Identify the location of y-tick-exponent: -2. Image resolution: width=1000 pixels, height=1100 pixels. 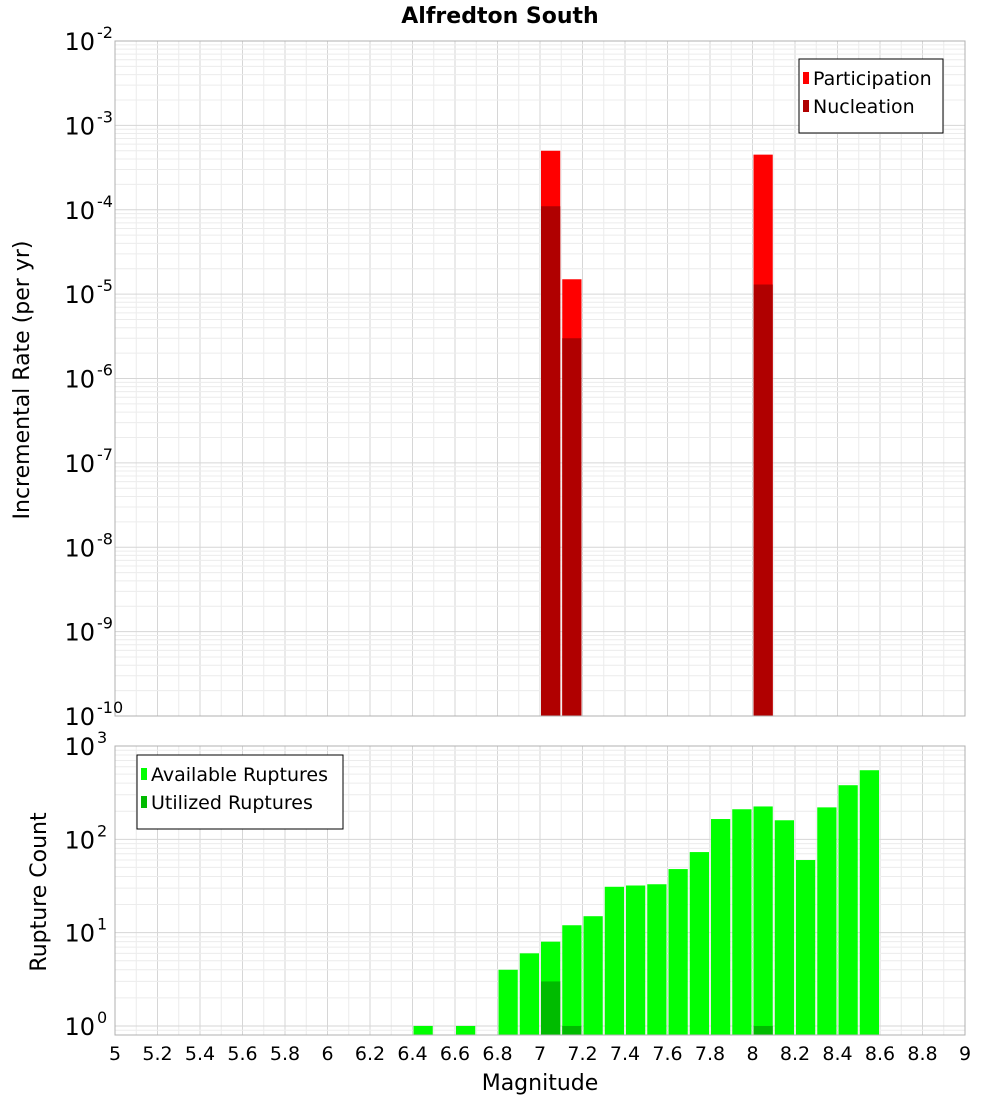
(105, 32).